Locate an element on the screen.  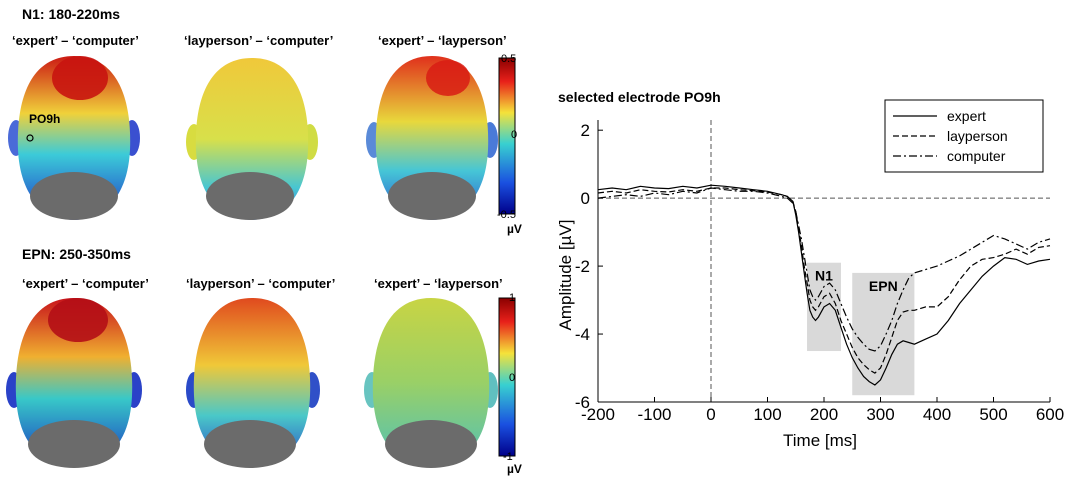
epn-col-label-1: ‘expert’ – ‘computer’ is located at coordinates (85, 283).